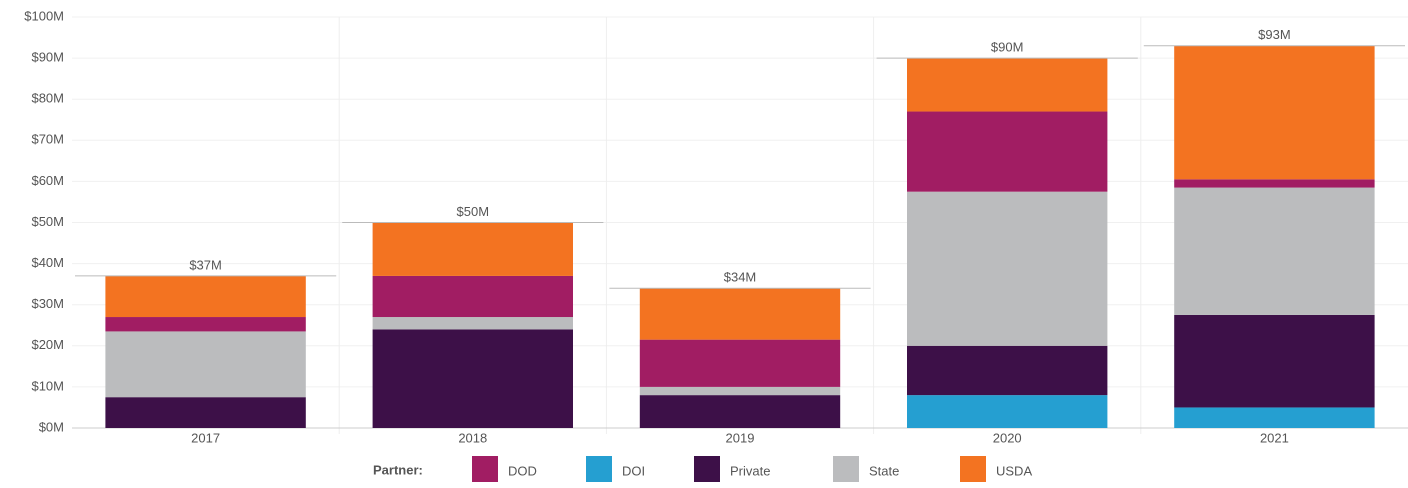 The image size is (1408, 488). Describe the element at coordinates (884, 470) in the screenshot. I see `legend-label: State` at that location.